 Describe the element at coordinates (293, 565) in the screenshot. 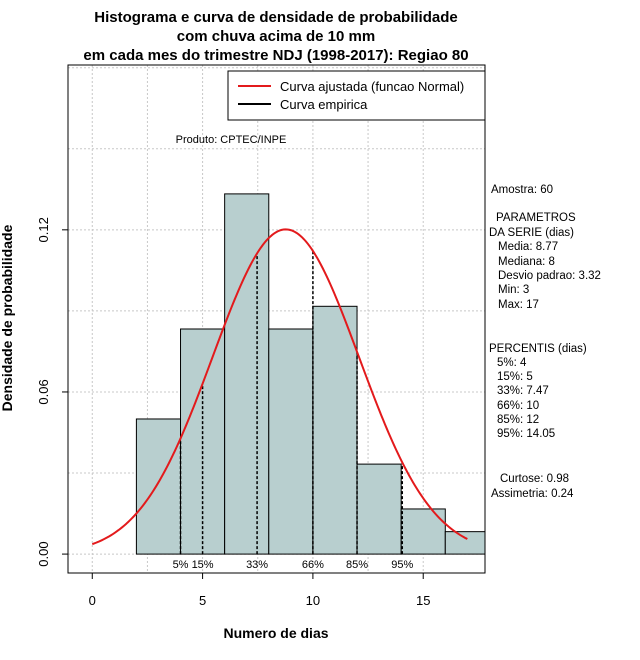

I see `percentile-labels: 5% 15% 33% 66% 85% 95%` at that location.